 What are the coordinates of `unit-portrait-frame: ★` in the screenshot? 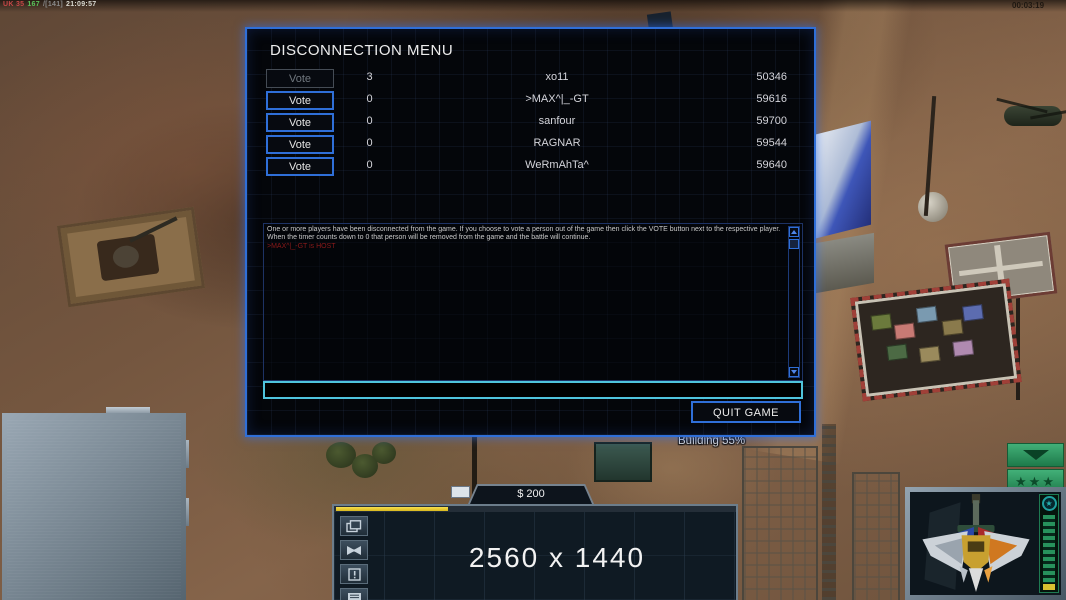 It's located at (985, 543).